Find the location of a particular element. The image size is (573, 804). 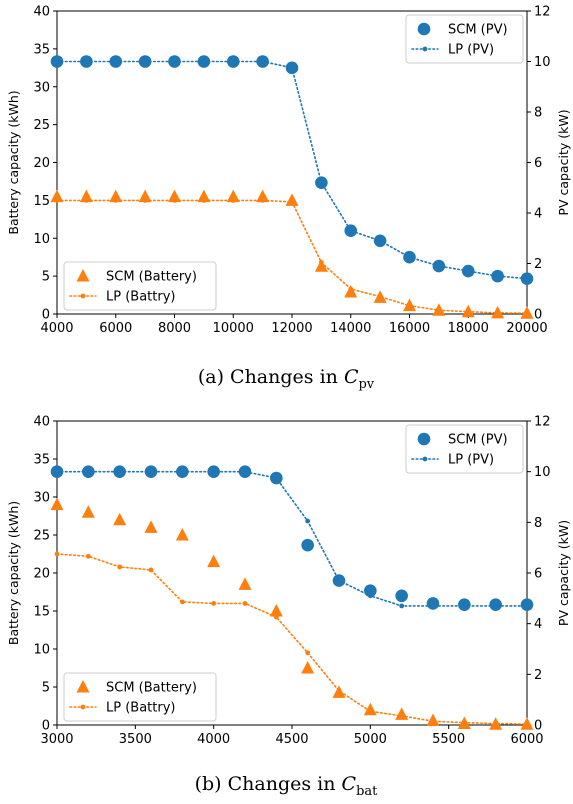

chart-1-ytick-left-label: 5 is located at coordinates (46, 277).